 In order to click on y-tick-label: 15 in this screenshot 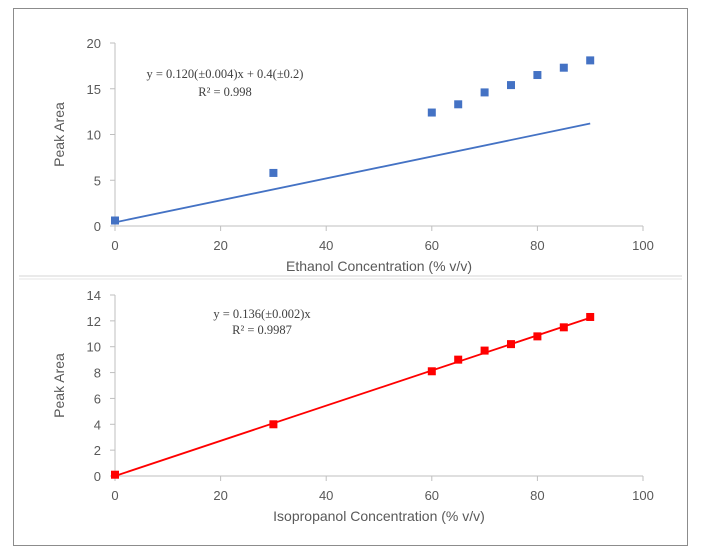, I will do `click(94, 89)`.